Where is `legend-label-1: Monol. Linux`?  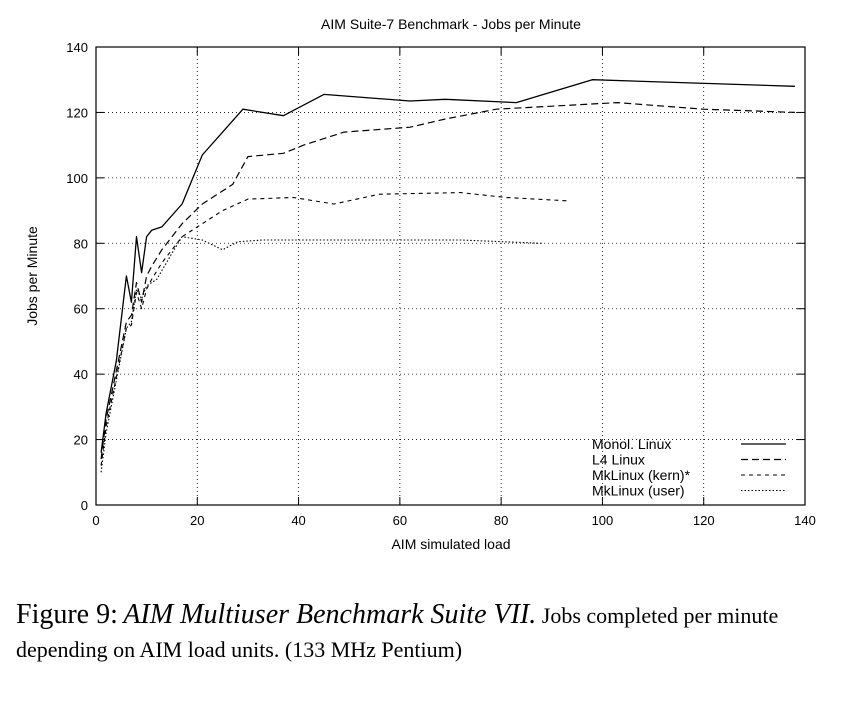 legend-label-1: Monol. Linux is located at coordinates (631, 444).